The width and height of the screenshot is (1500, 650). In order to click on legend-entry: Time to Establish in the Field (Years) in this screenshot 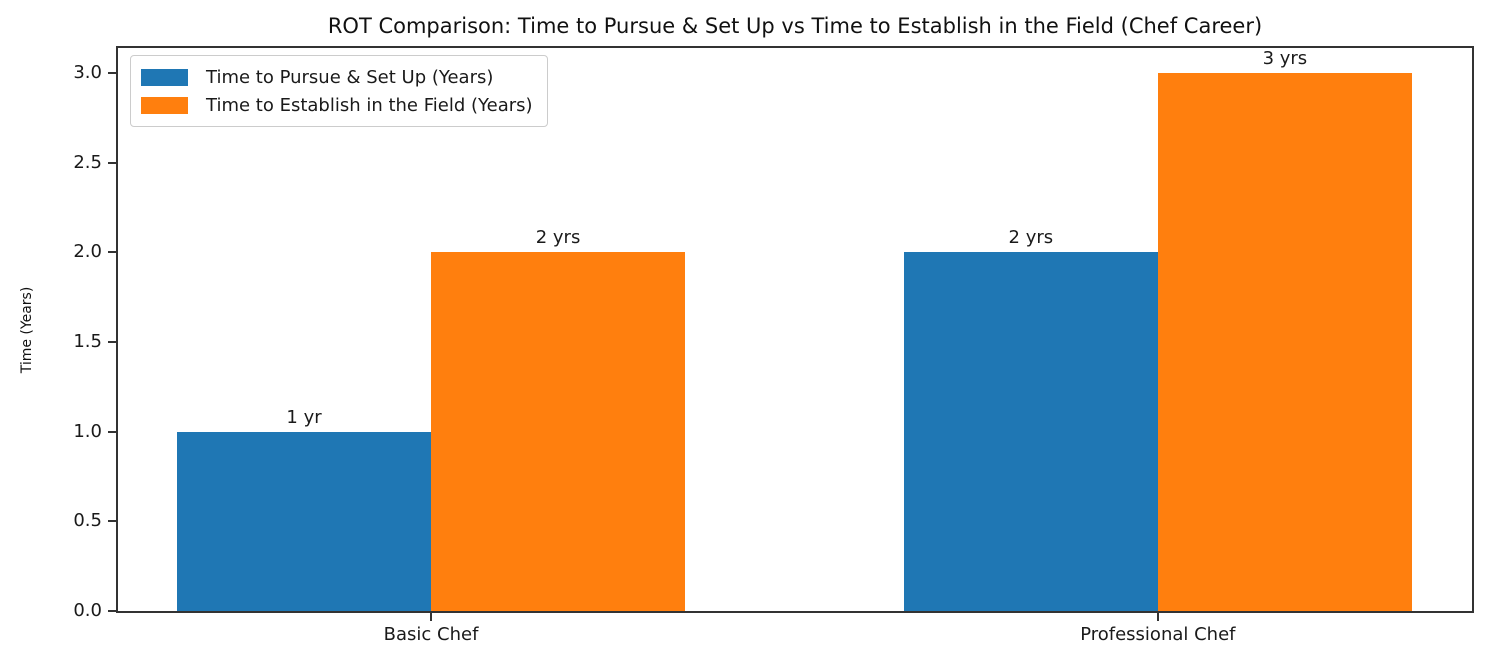, I will do `click(337, 105)`.